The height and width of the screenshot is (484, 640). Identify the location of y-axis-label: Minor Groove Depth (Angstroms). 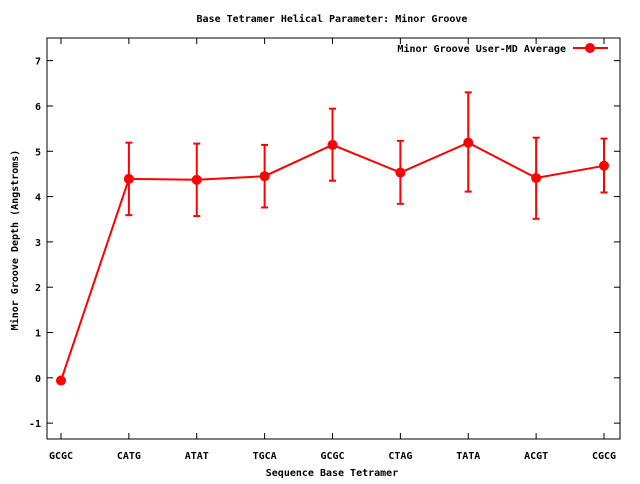
(15, 240).